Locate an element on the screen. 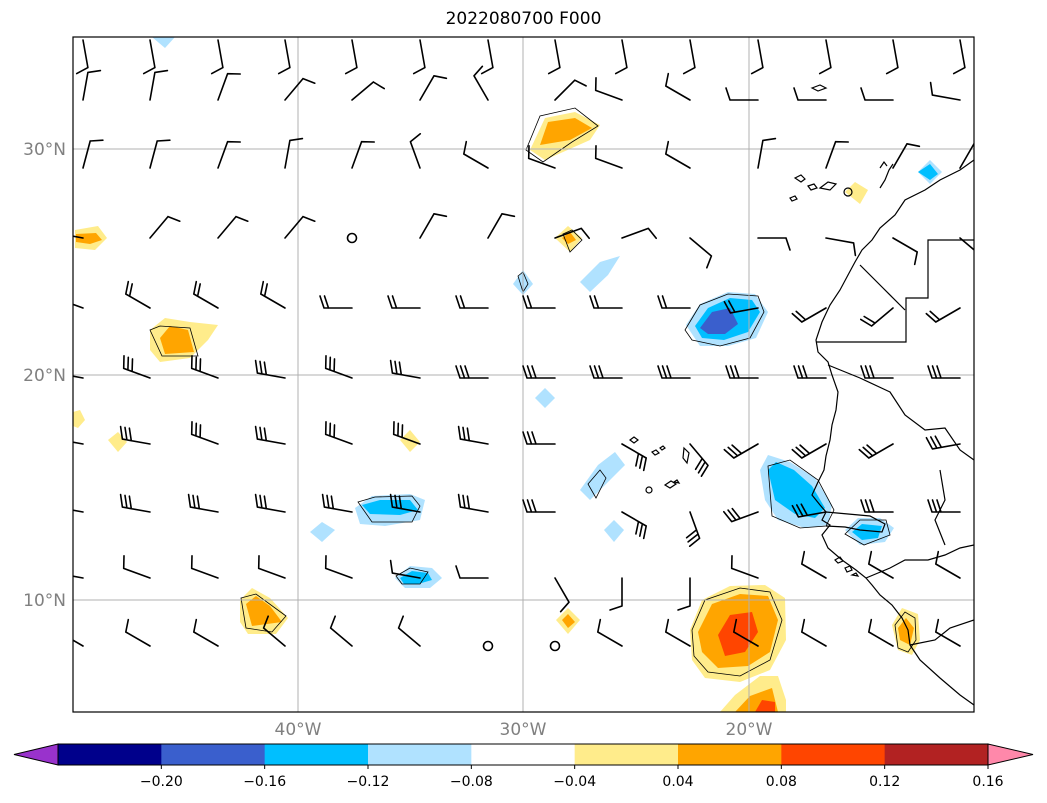  lon-label-20w: 20°W is located at coordinates (749, 730).